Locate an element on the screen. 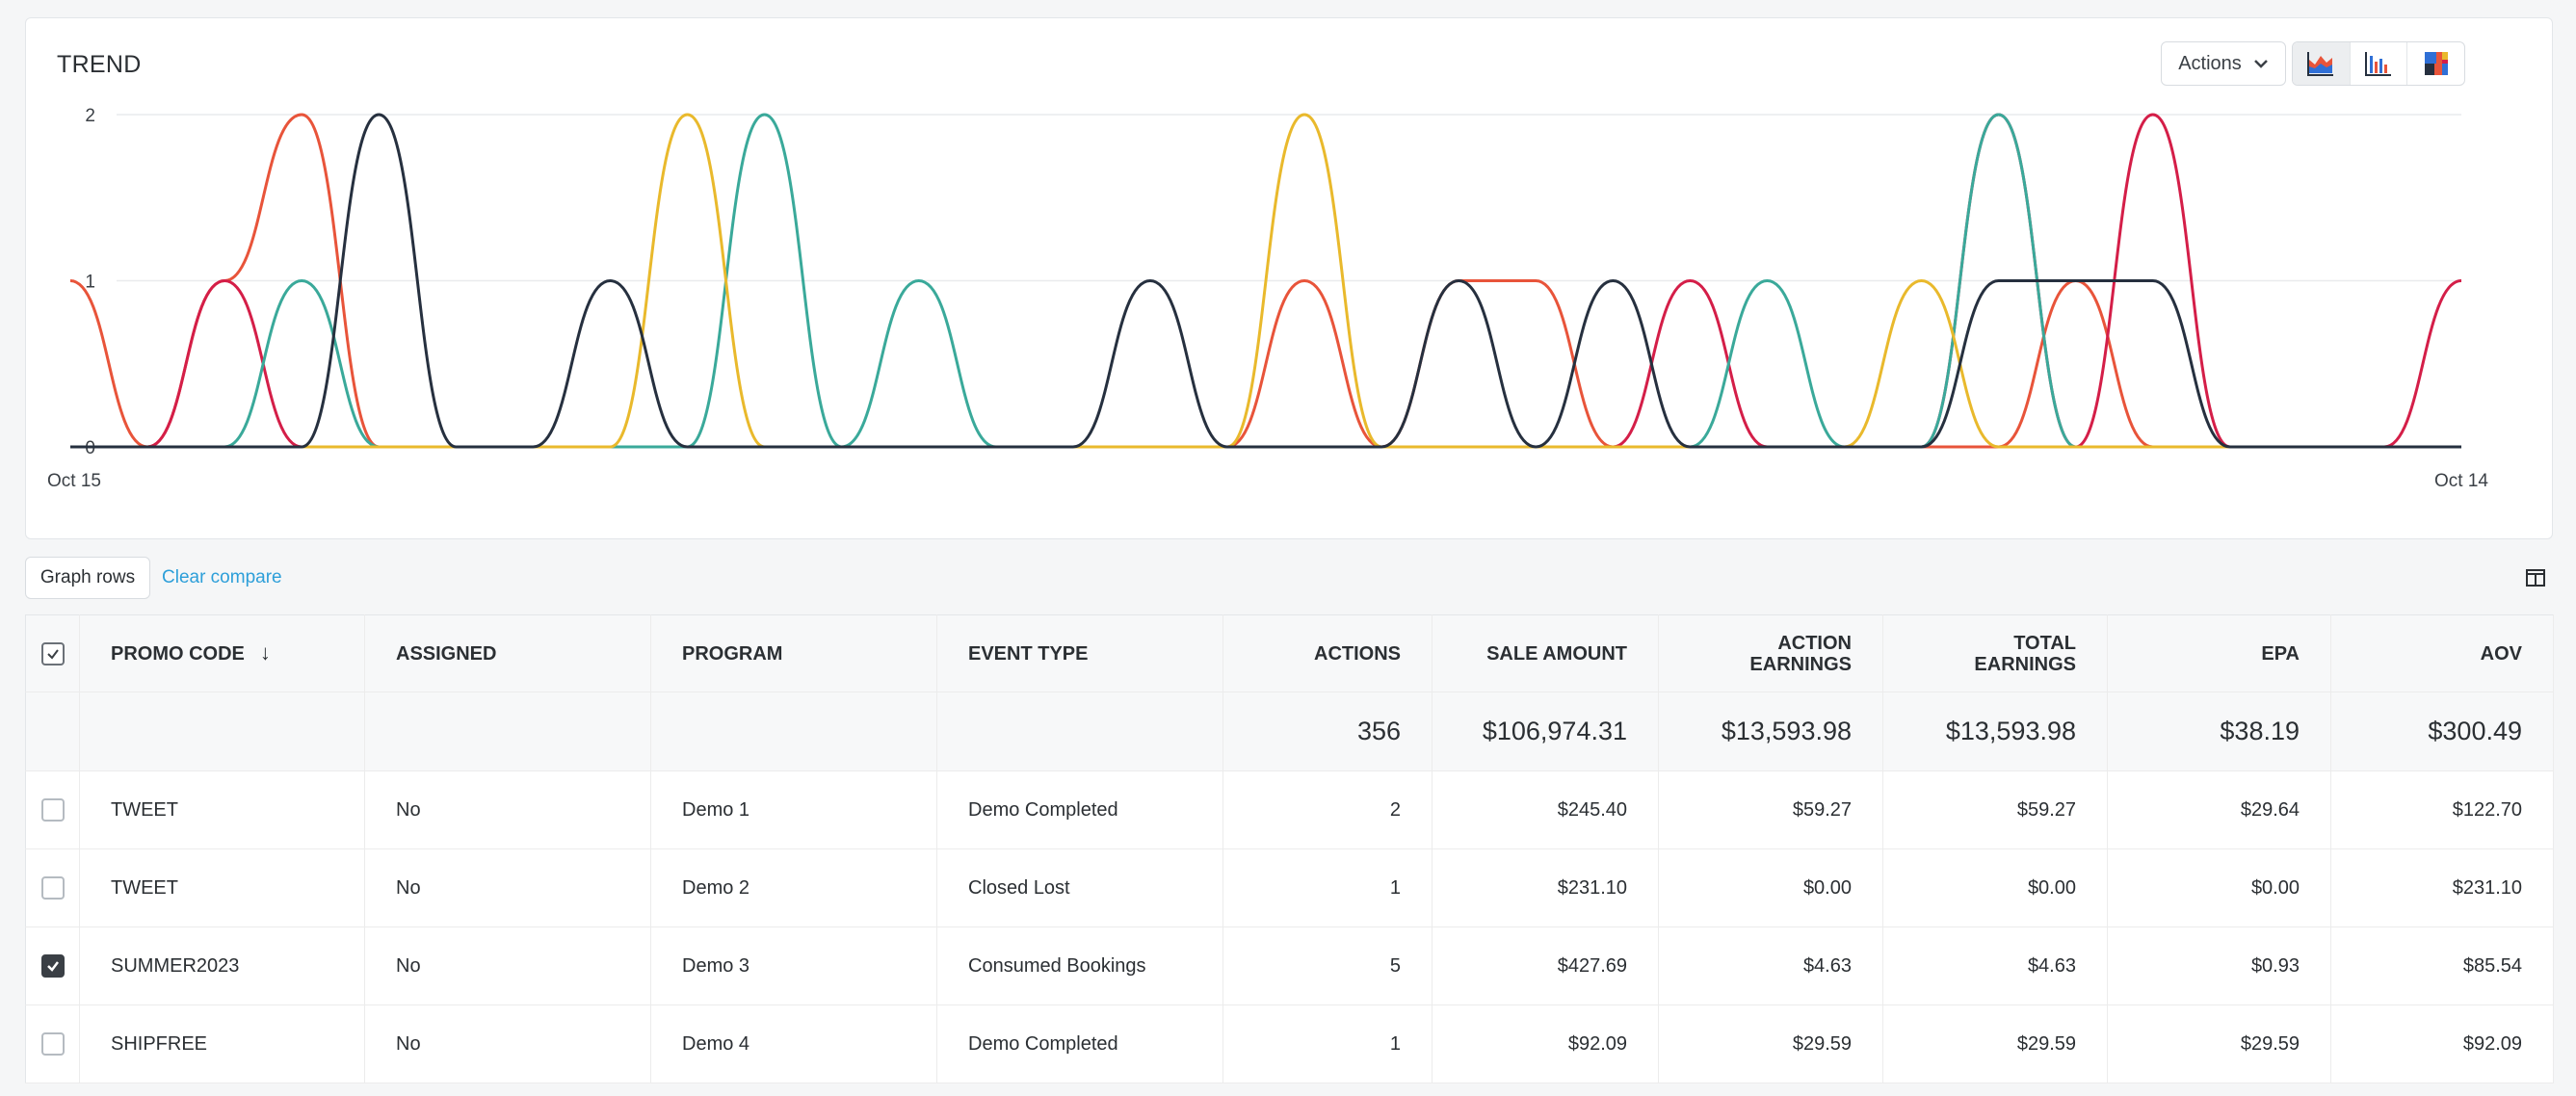 The width and height of the screenshot is (2576, 1096). heatmap-chart-button is located at coordinates (2435, 63).